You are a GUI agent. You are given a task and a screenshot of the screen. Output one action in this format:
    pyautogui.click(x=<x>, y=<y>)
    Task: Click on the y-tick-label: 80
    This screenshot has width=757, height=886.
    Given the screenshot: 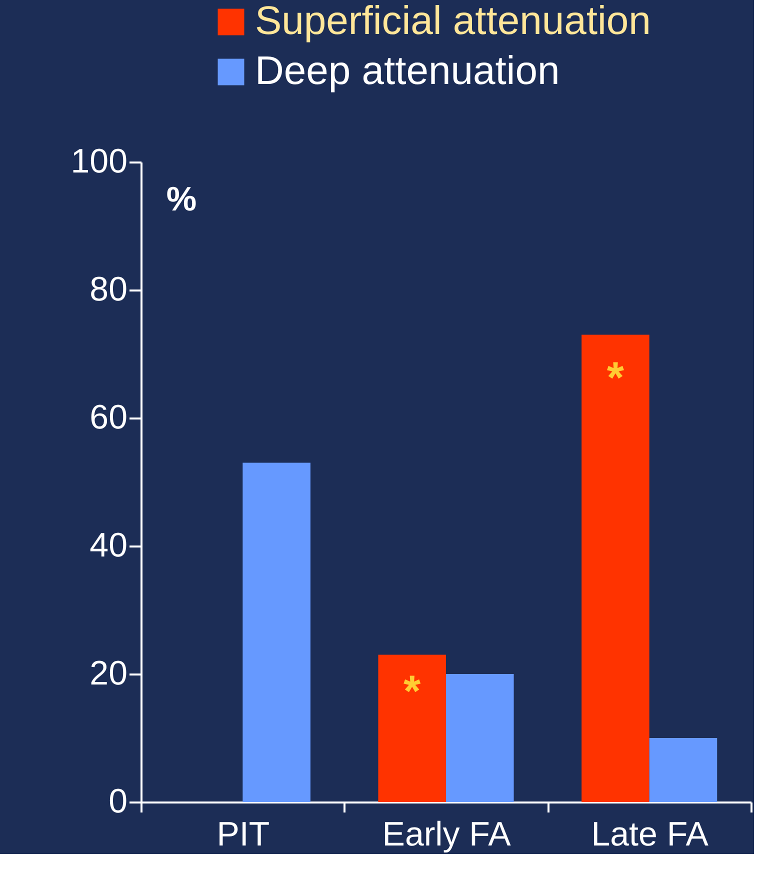 What is the action you would take?
    pyautogui.click(x=109, y=289)
    